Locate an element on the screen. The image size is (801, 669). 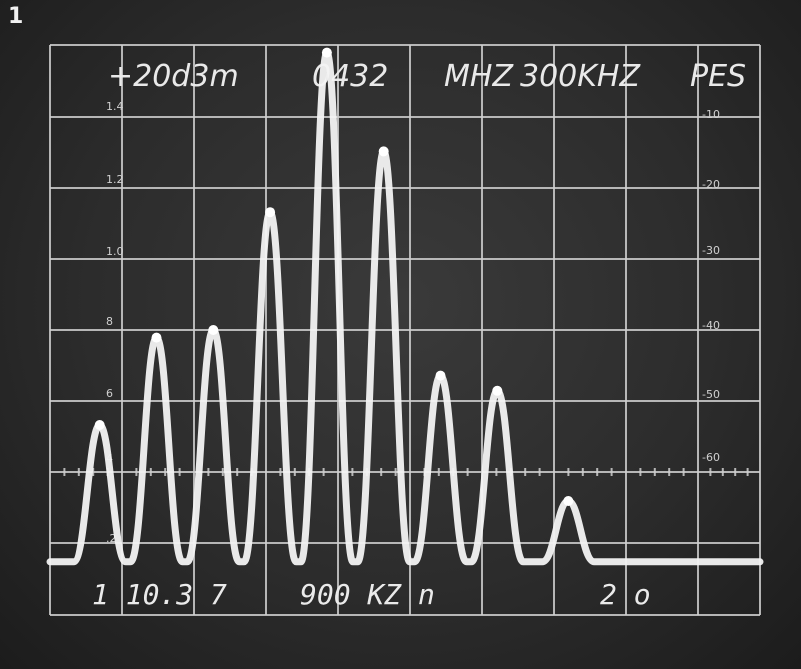
right-tick-label: -40 is located at coordinates (711, 325).